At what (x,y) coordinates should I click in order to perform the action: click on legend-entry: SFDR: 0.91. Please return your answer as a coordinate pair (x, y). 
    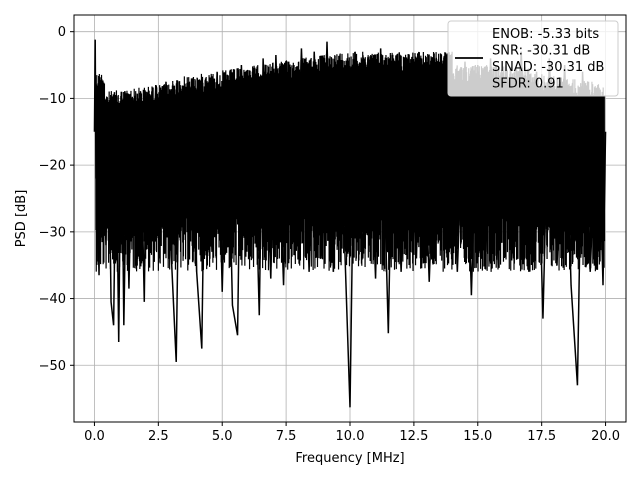
    Looking at the image, I should click on (528, 84).